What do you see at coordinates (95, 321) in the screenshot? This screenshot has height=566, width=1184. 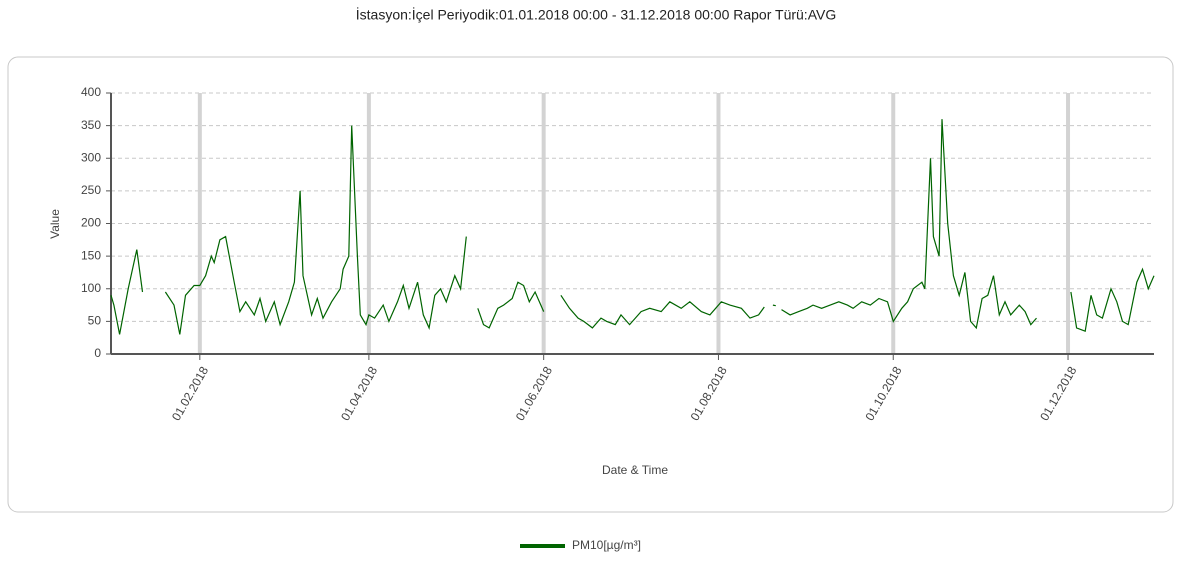 I see `y-tick-label: 50` at bounding box center [95, 321].